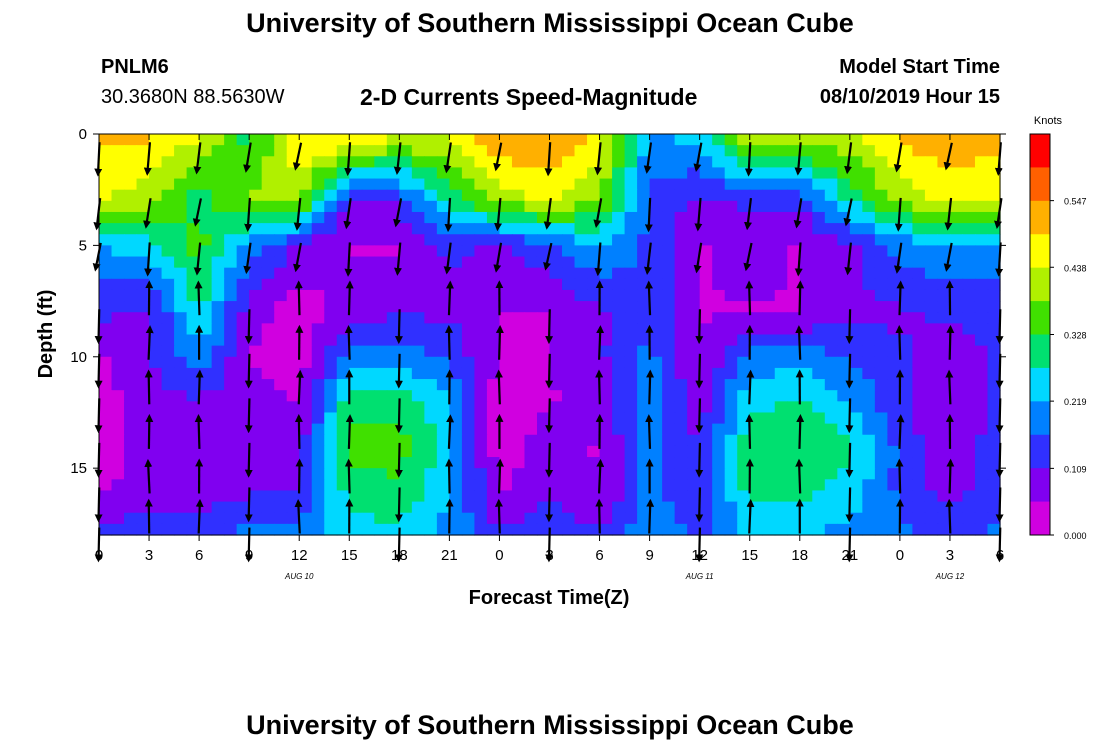 The image size is (1100, 750). Describe the element at coordinates (849, 555) in the screenshot. I see `x-tick-label: 21` at that location.